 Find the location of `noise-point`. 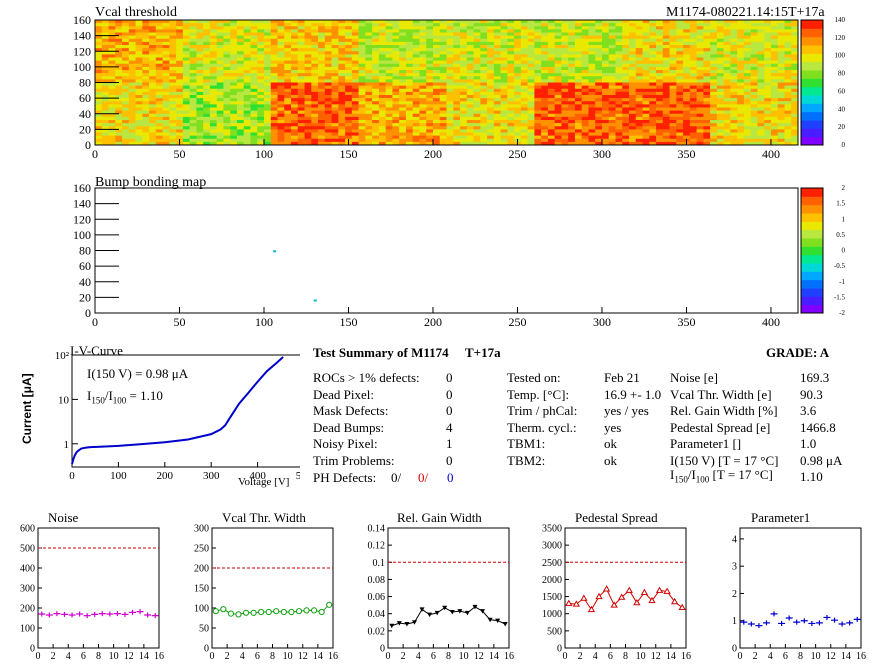

noise-point is located at coordinates (110, 614).